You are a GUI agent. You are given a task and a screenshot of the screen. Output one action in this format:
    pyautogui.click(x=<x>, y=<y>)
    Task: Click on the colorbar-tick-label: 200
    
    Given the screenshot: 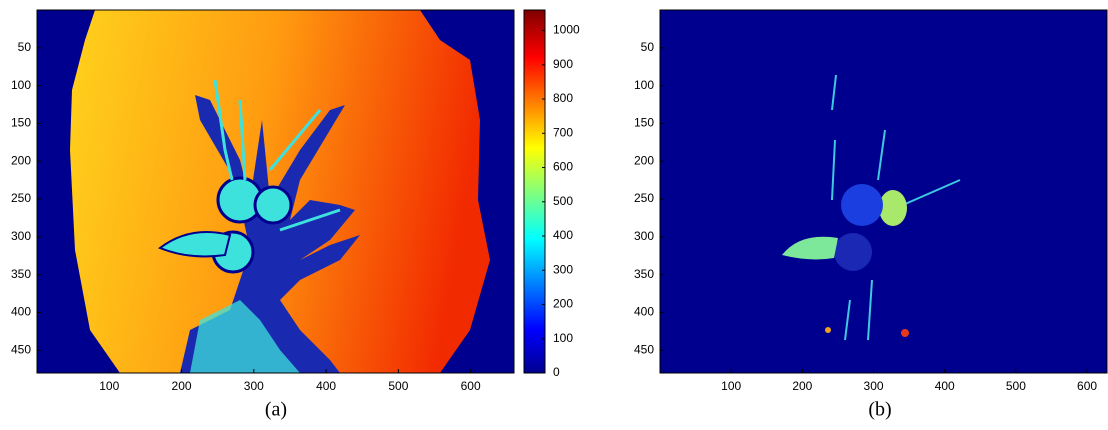 What is the action you would take?
    pyautogui.click(x=563, y=304)
    